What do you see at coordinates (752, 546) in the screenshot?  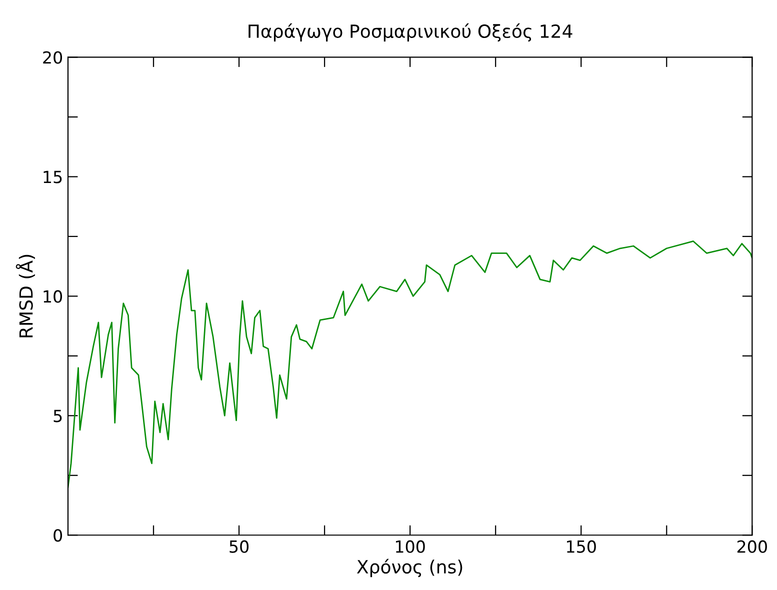 I see `x-tick-label: 200` at bounding box center [752, 546].